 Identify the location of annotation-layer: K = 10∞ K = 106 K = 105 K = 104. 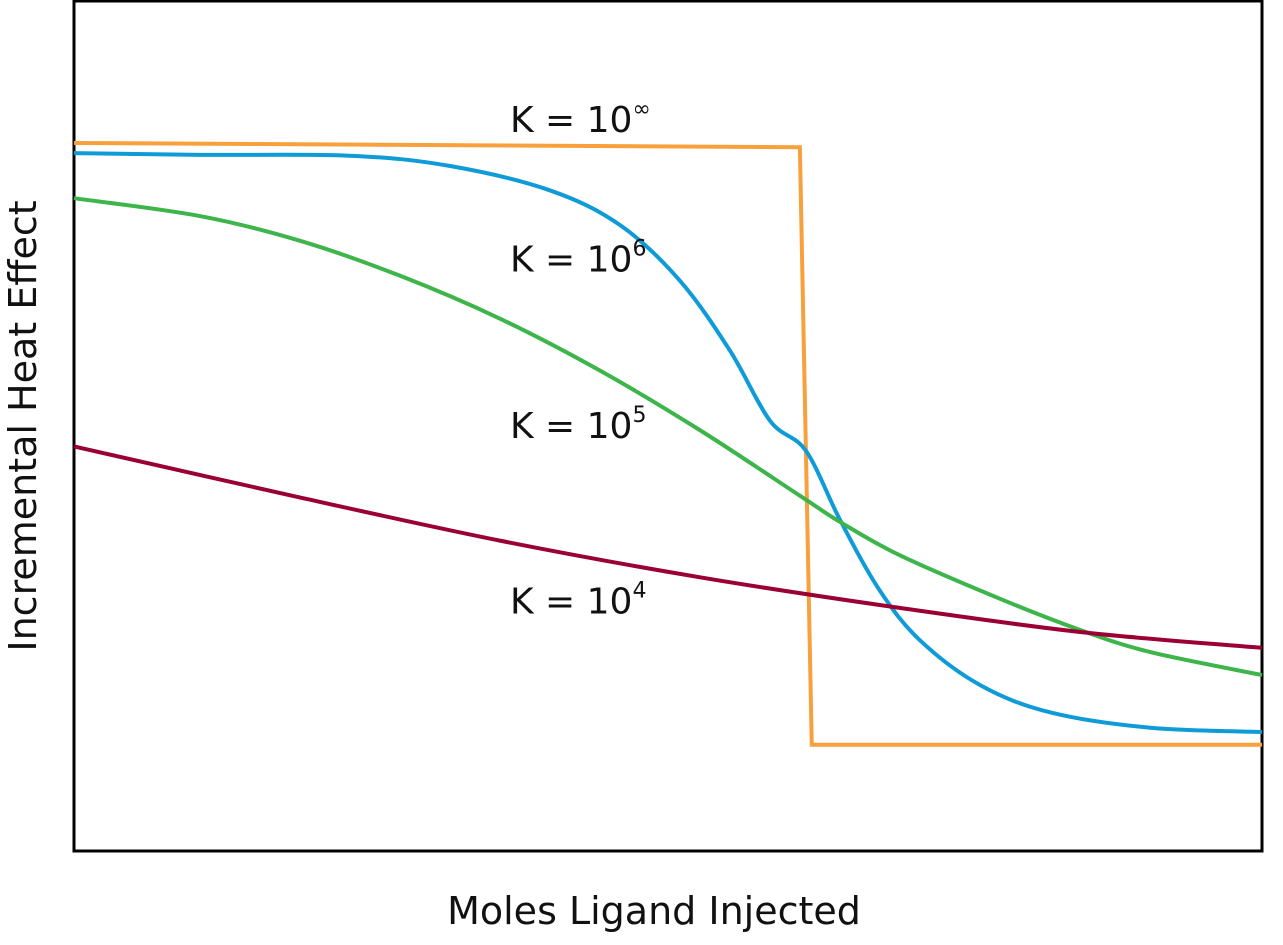
(580, 359).